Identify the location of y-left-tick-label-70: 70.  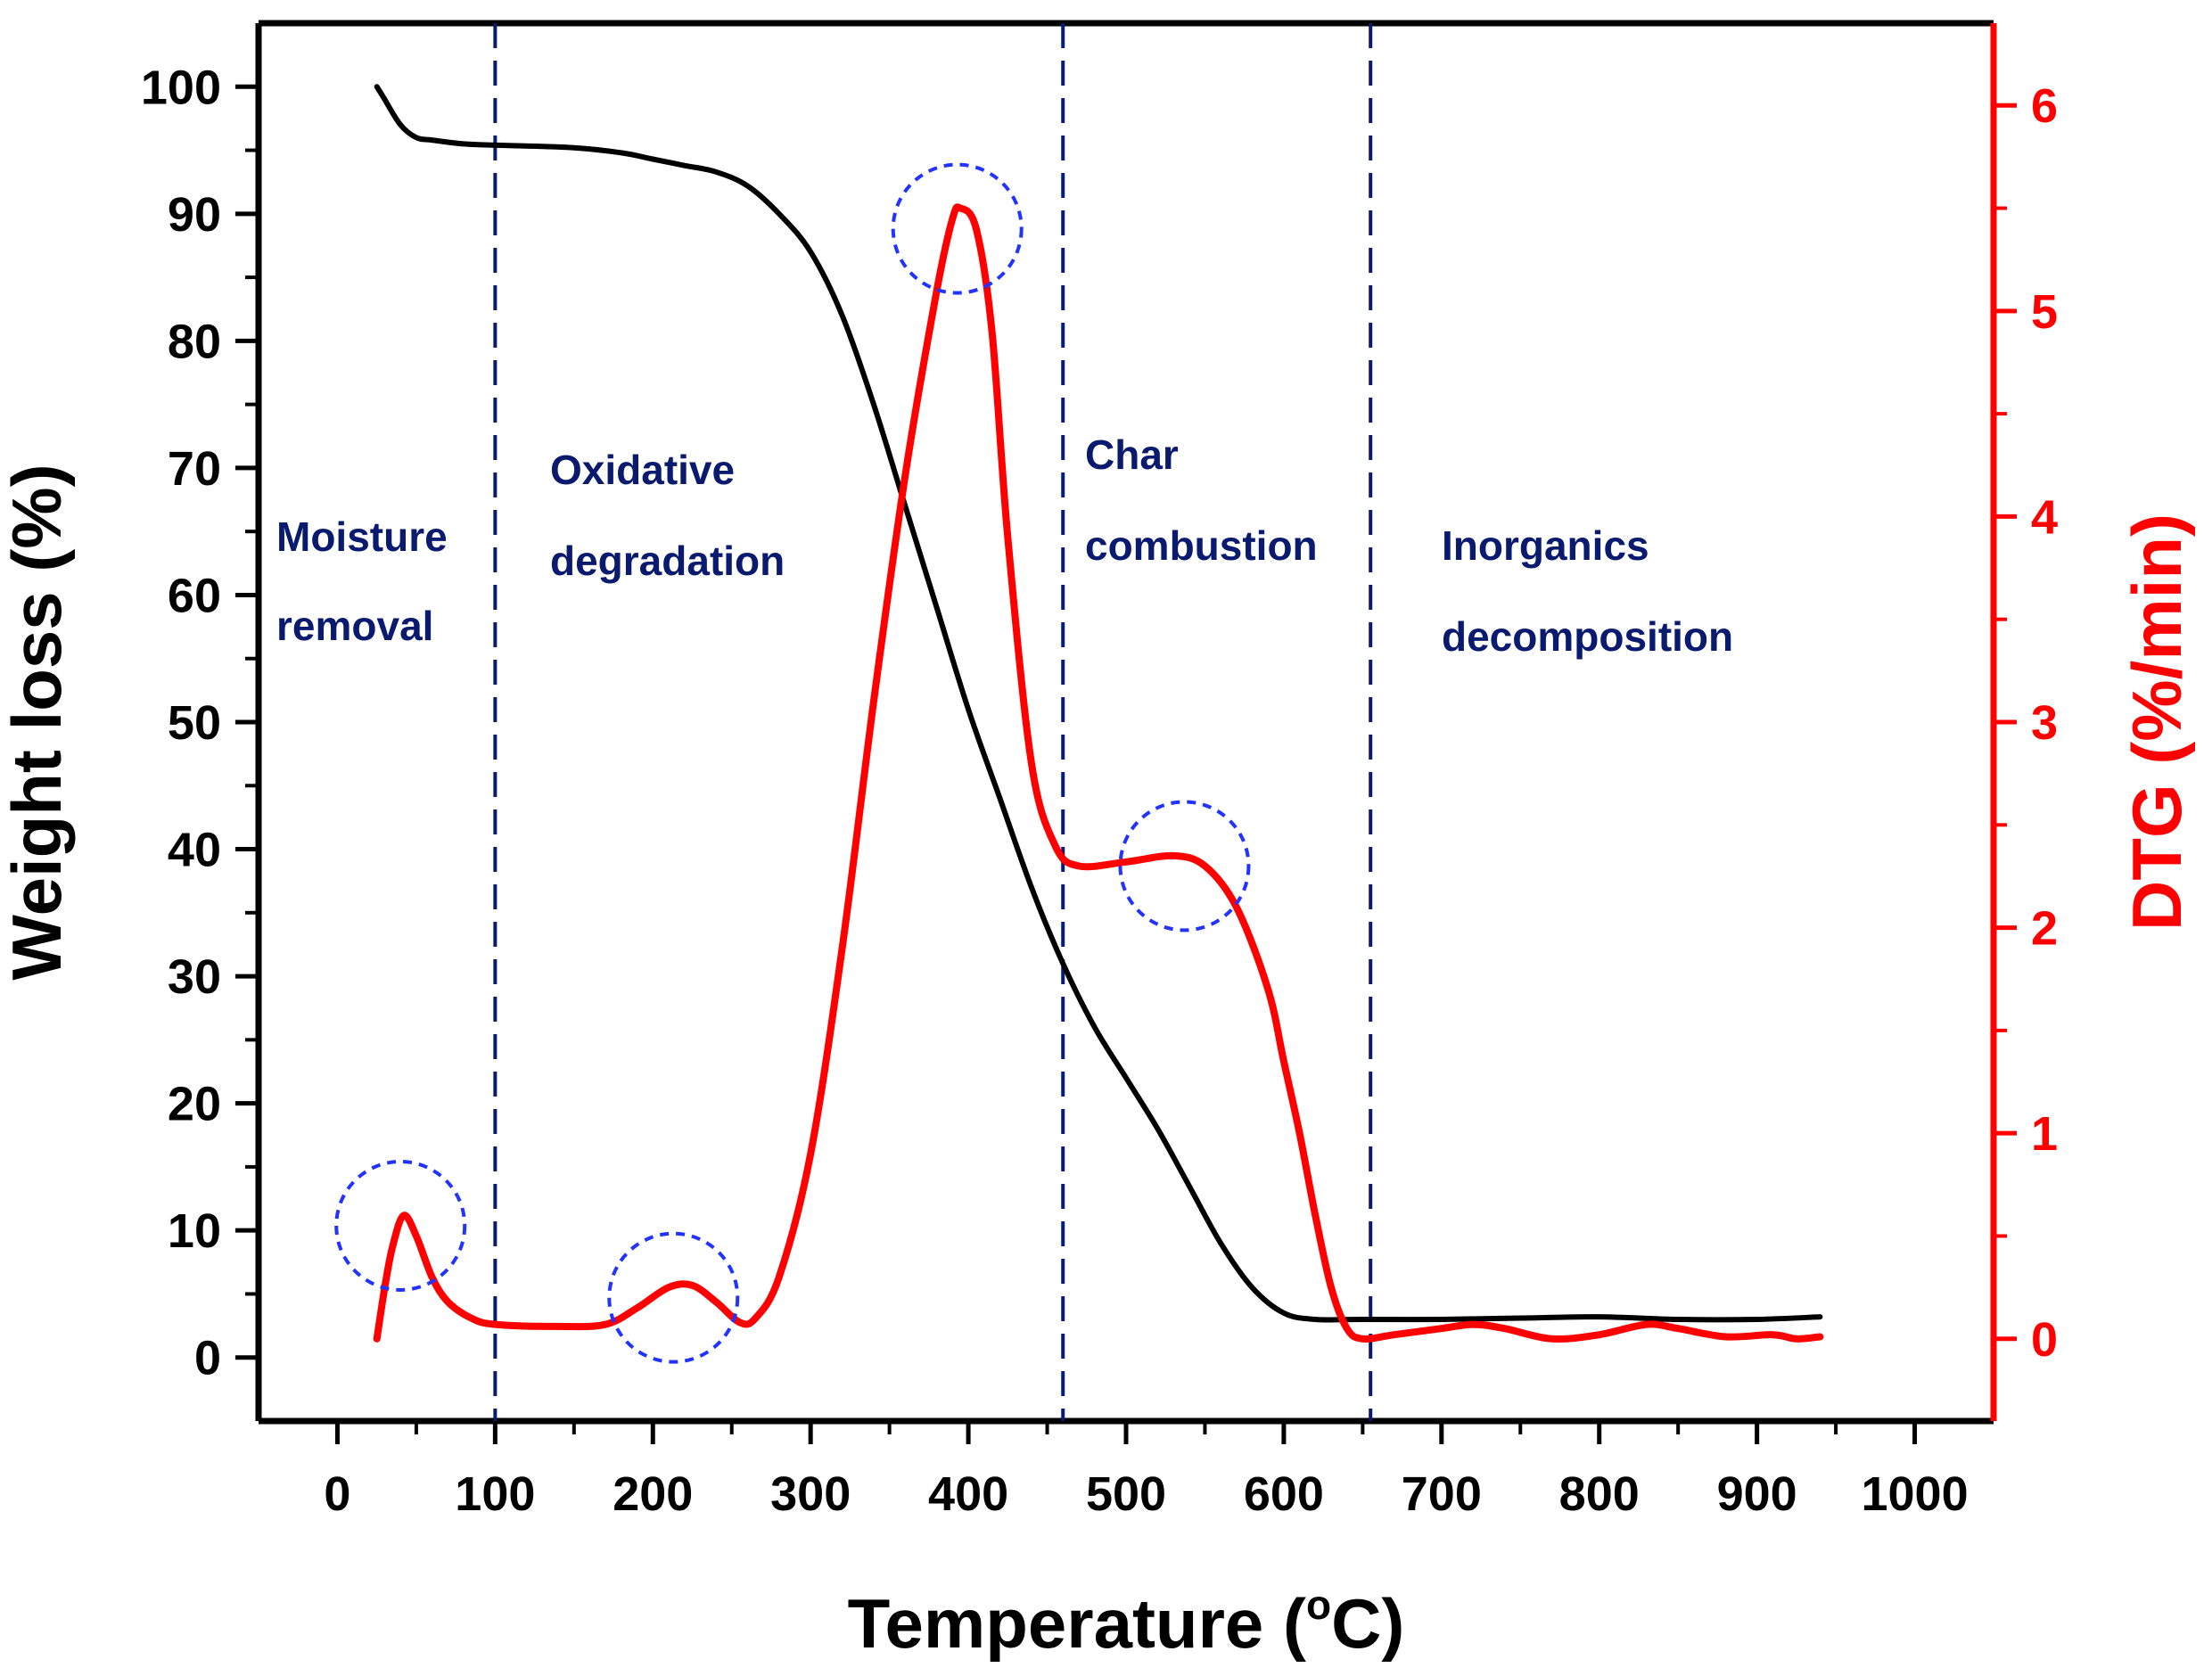
(194, 469).